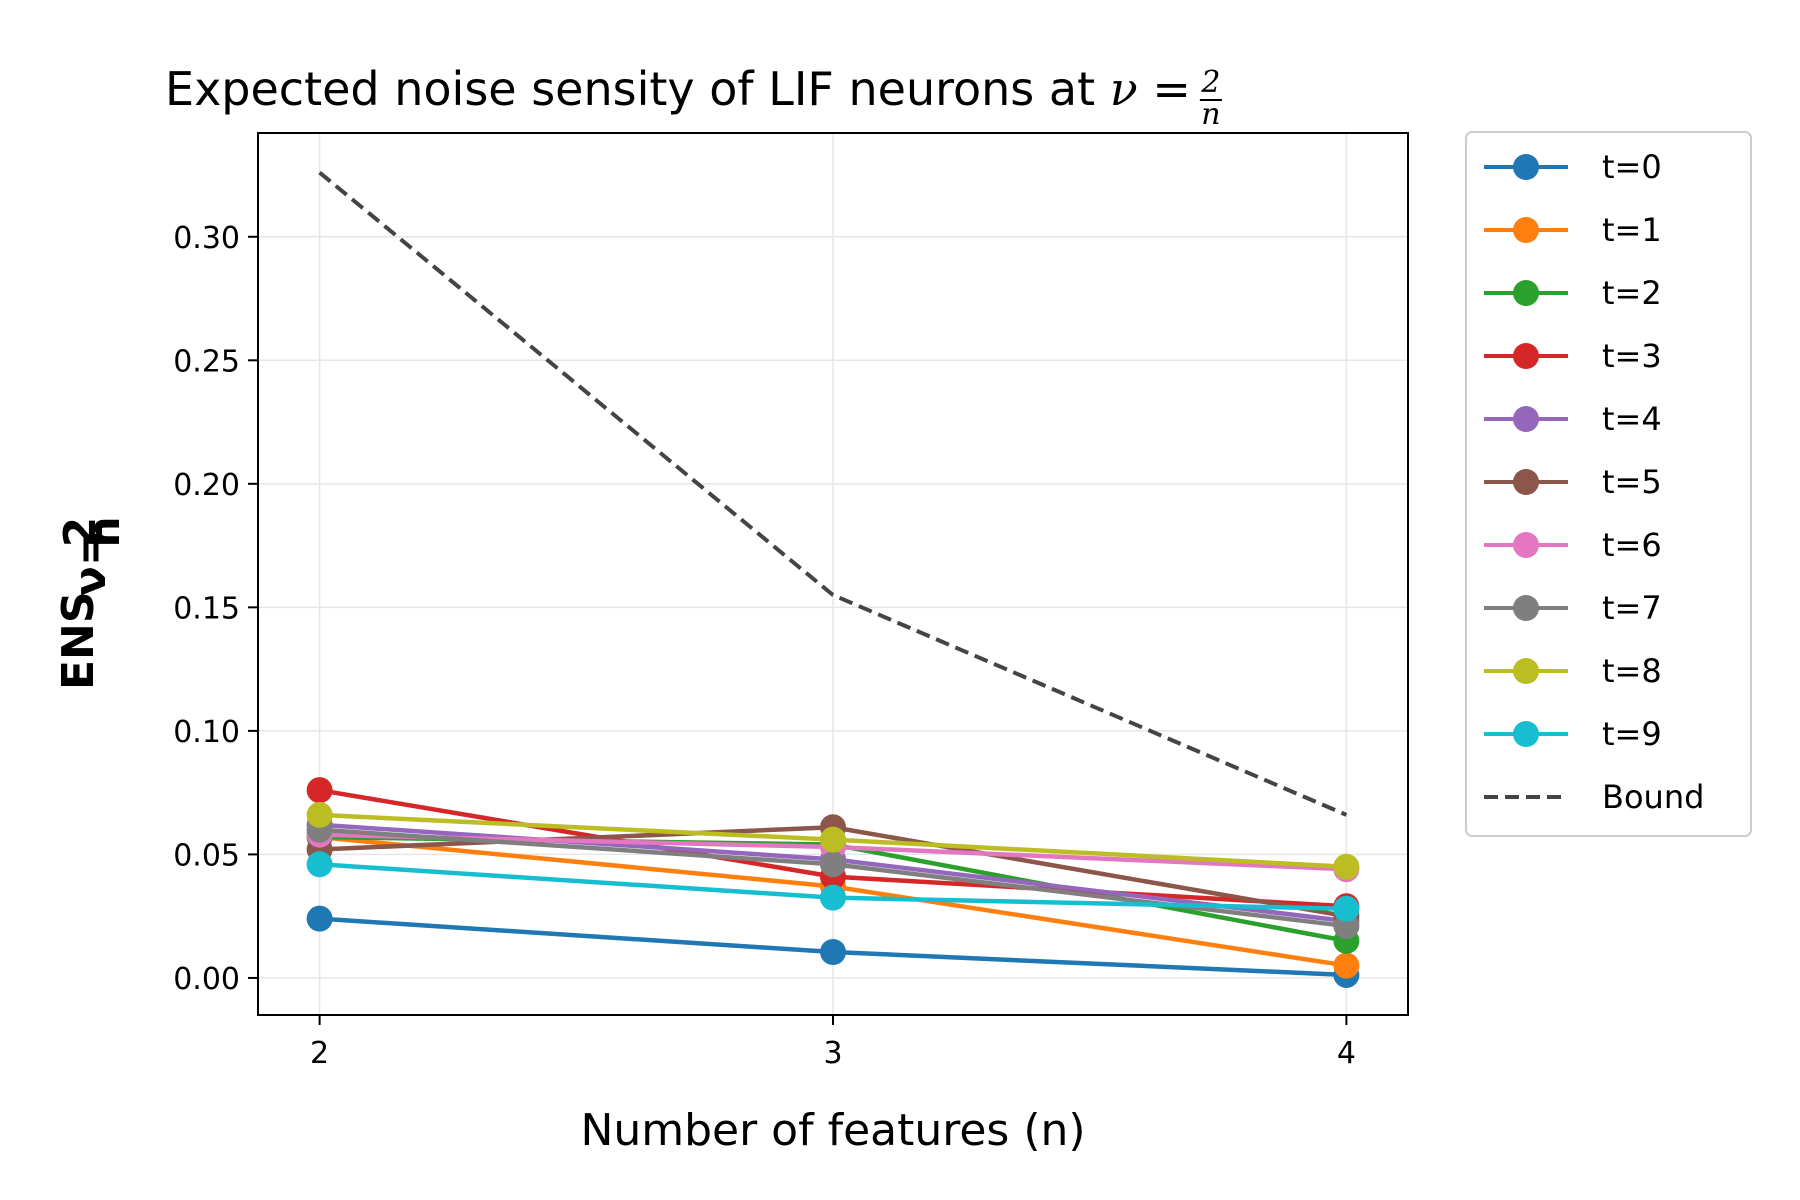 The height and width of the screenshot is (1200, 1800). I want to click on legend-label-t=9: t=9, so click(1632, 734).